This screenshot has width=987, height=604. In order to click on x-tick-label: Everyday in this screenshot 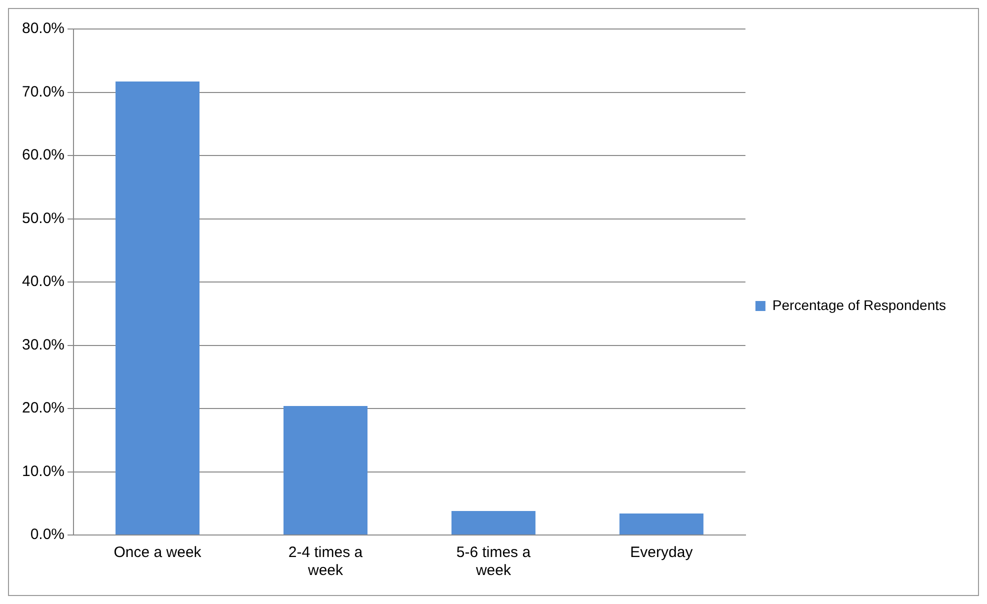, I will do `click(662, 553)`.